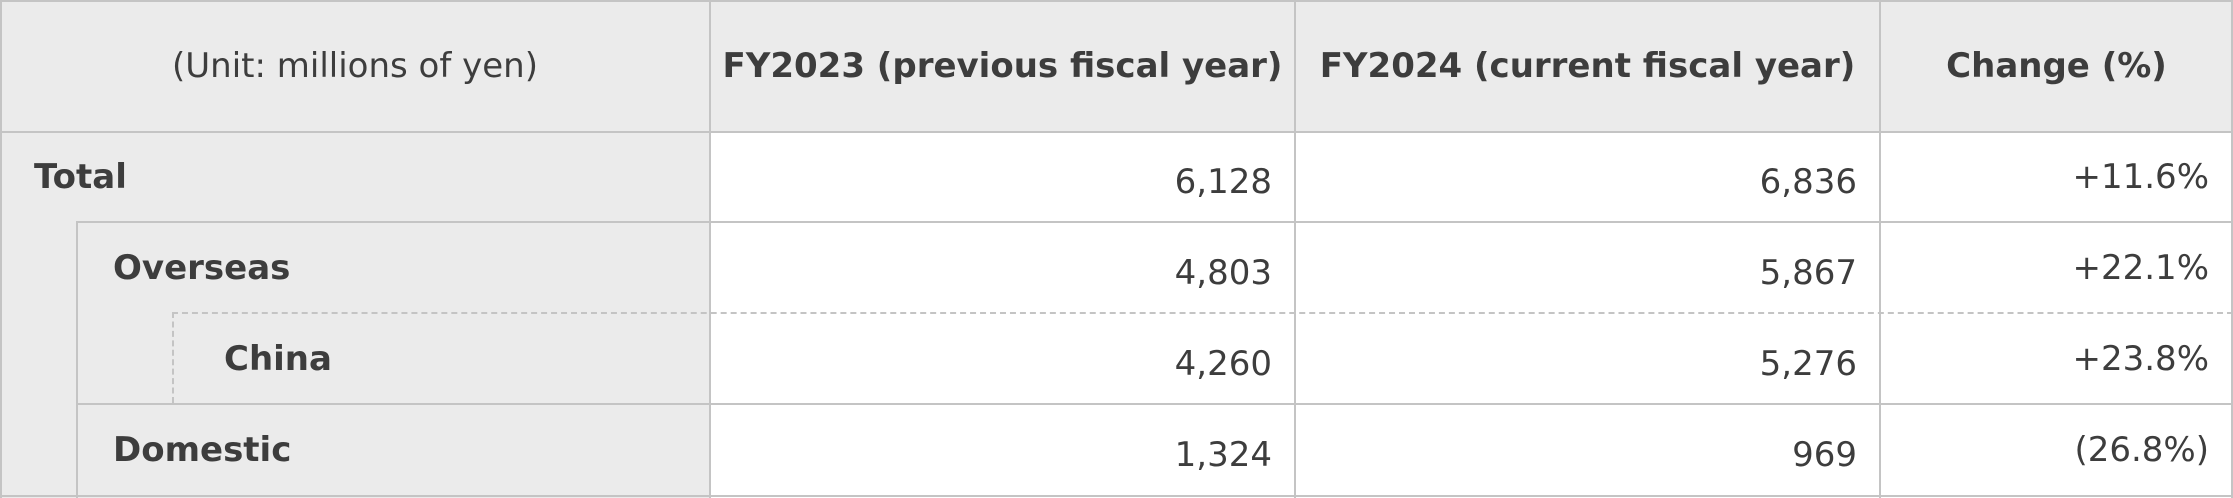 Image resolution: width=2233 pixels, height=498 pixels. What do you see at coordinates (1002, 66) in the screenshot?
I see `column-header-fy2023: FY2023 (previous fiscal year)` at bounding box center [1002, 66].